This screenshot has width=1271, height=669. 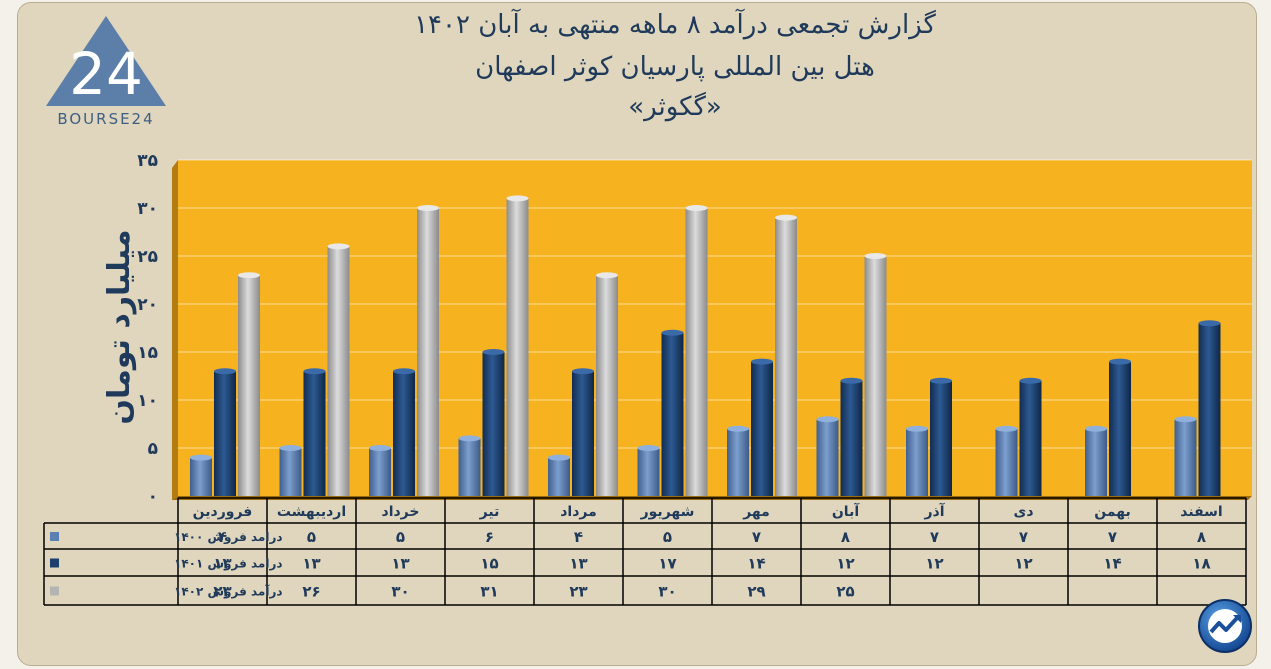 What do you see at coordinates (934, 511) in the screenshot?
I see `x-tick-label: آذر` at bounding box center [934, 511].